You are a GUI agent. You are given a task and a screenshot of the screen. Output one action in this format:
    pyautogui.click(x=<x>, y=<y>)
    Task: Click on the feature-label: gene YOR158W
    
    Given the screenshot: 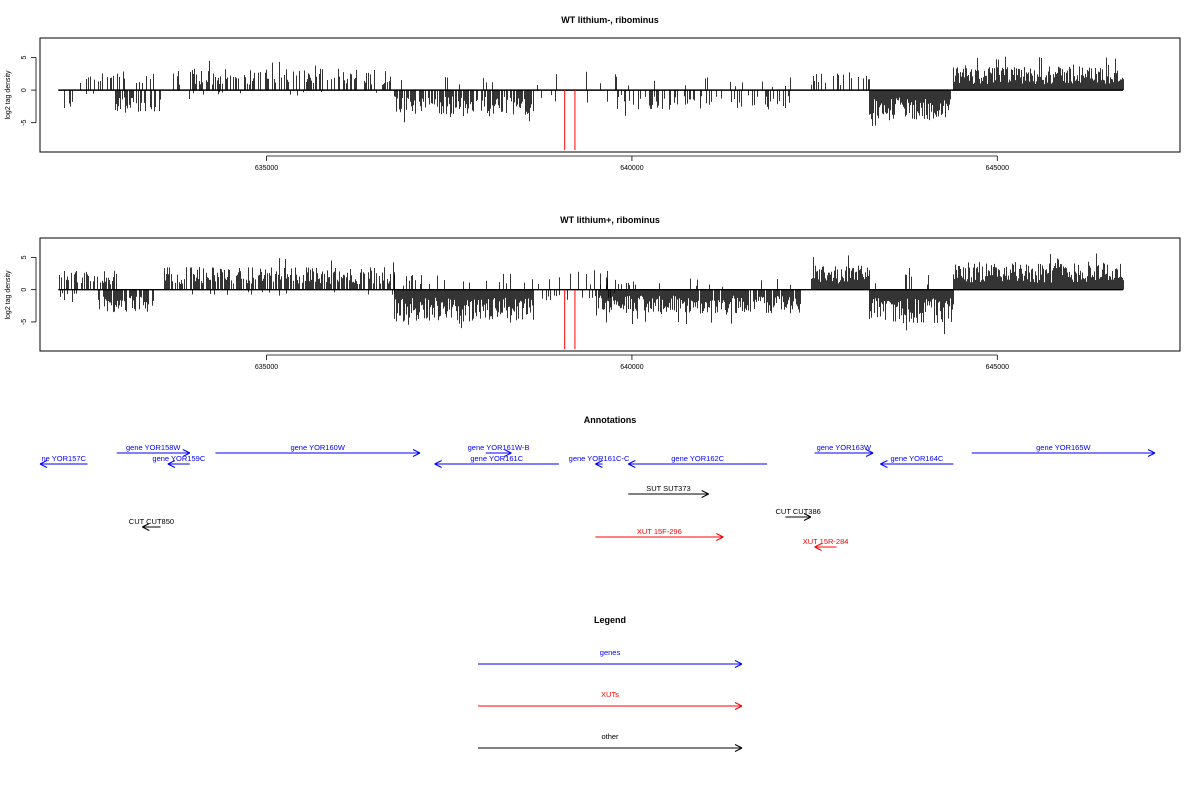 What is the action you would take?
    pyautogui.click(x=153, y=447)
    